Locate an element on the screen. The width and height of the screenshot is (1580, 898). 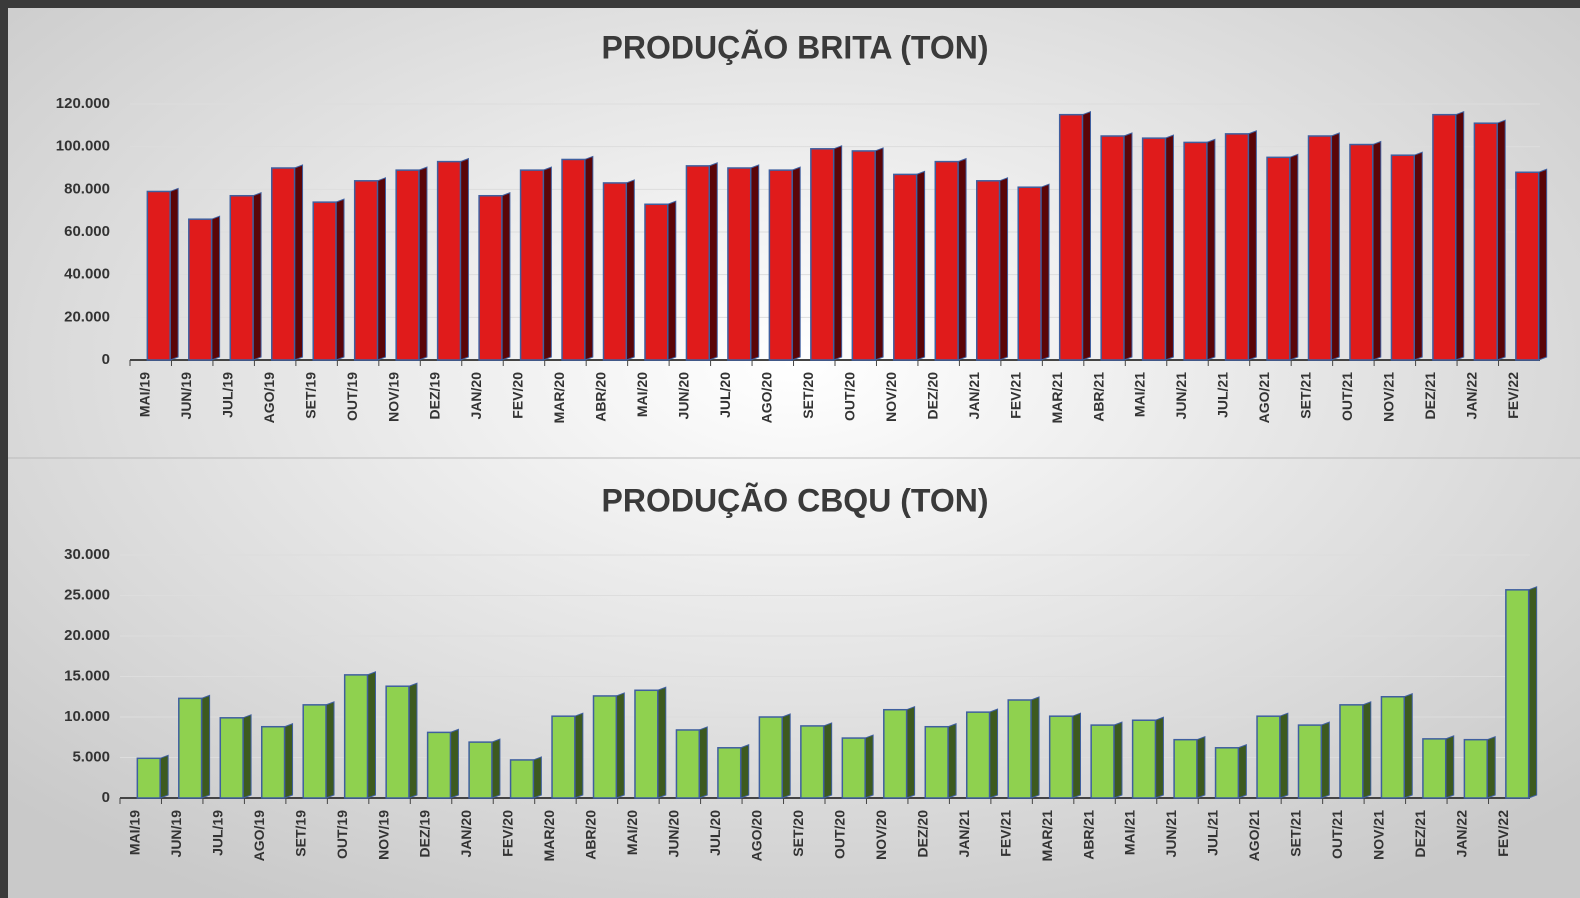
x-tick-label: AGO/19 is located at coordinates (259, 836).